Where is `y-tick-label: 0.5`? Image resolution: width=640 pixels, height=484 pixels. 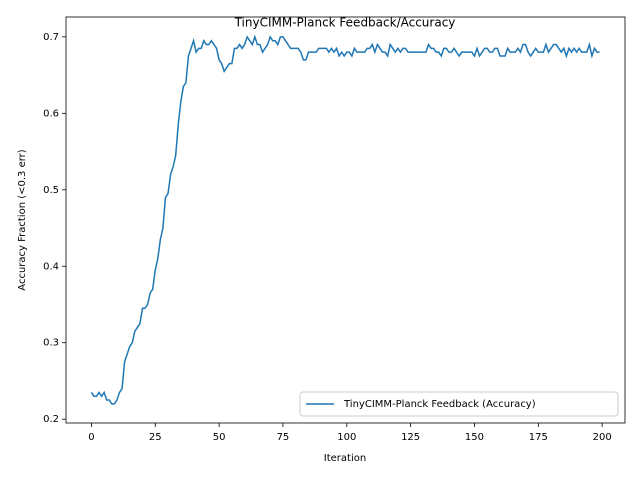 y-tick-label: 0.5 is located at coordinates (51, 190).